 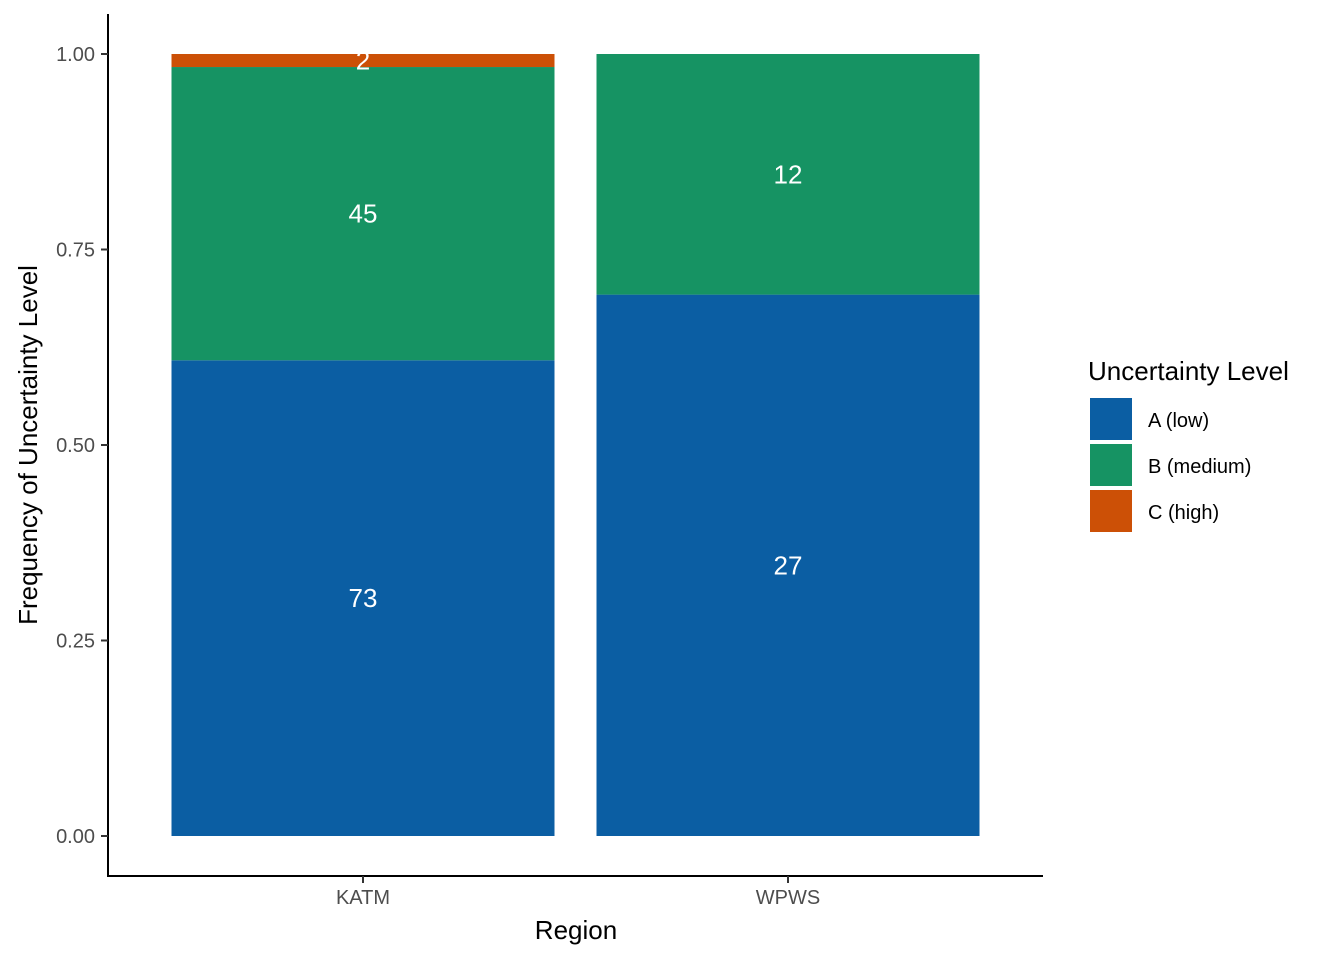 I want to click on bar-label-katm-1: 45, so click(x=363, y=214).